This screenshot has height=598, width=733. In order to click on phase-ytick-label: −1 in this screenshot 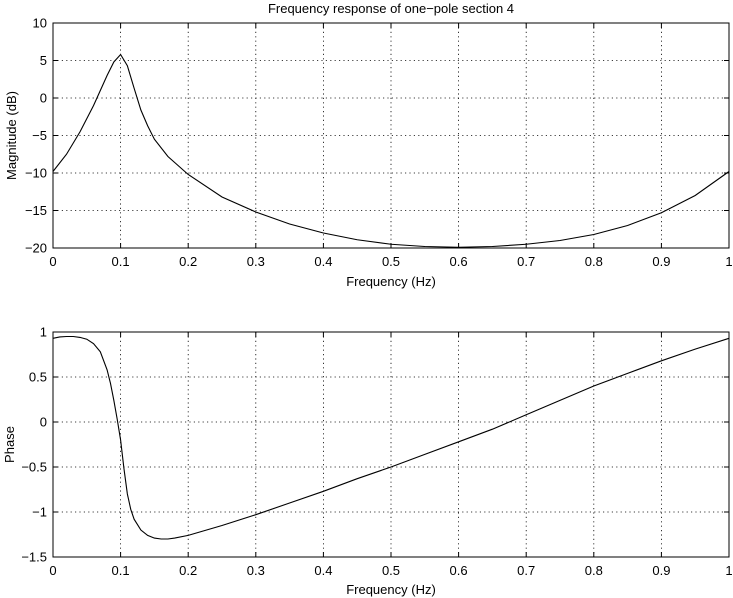, I will do `click(39, 512)`.